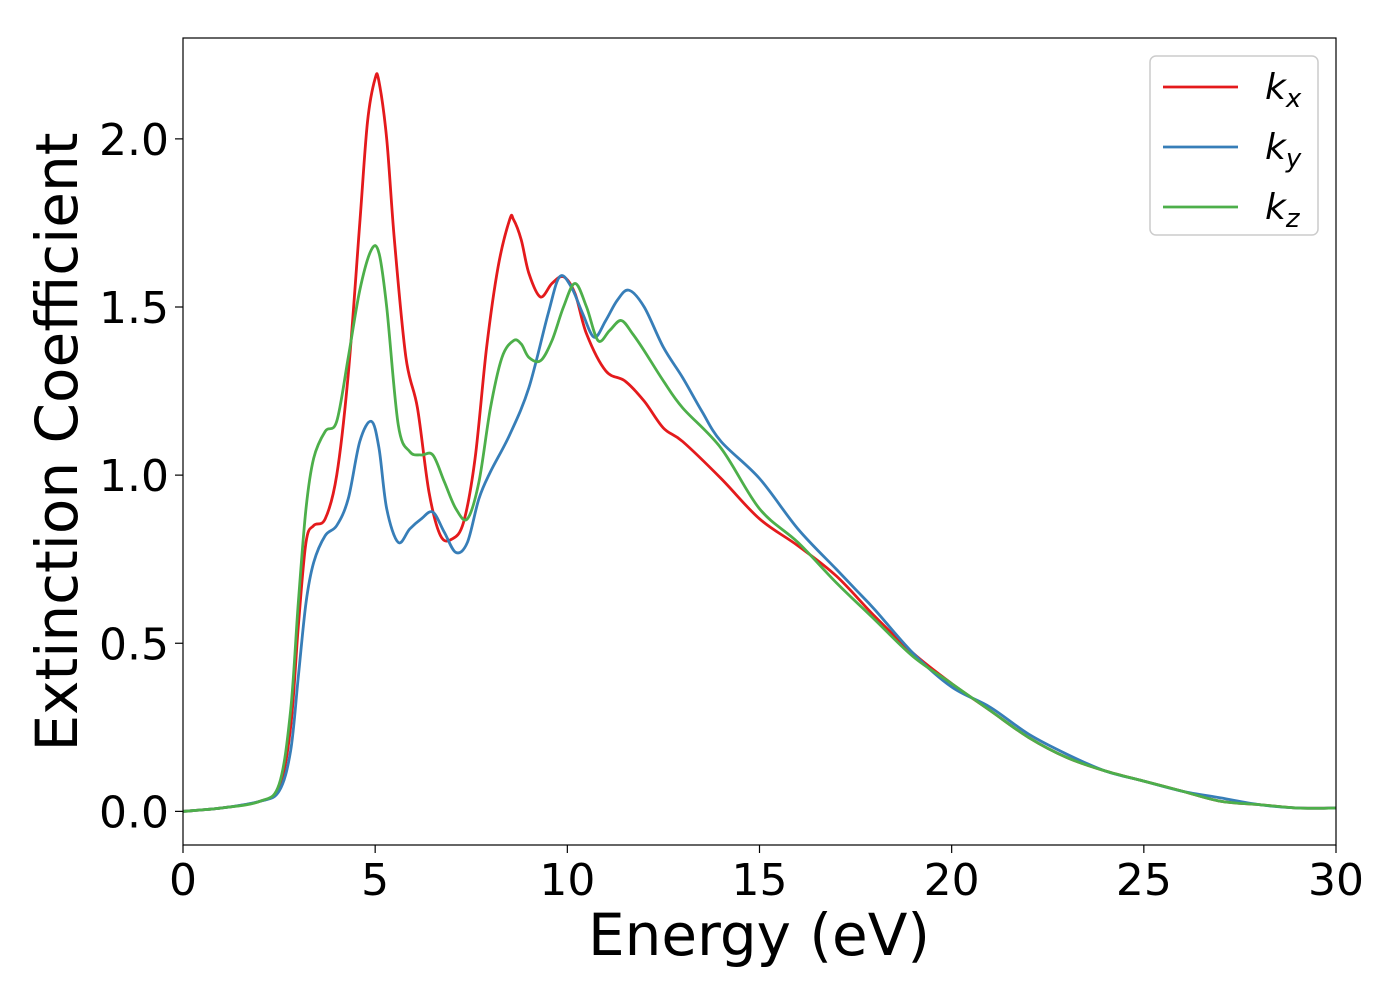 This screenshot has height=1000, width=1400. Describe the element at coordinates (134, 476) in the screenshot. I see `y-tick-label: 1.0` at that location.